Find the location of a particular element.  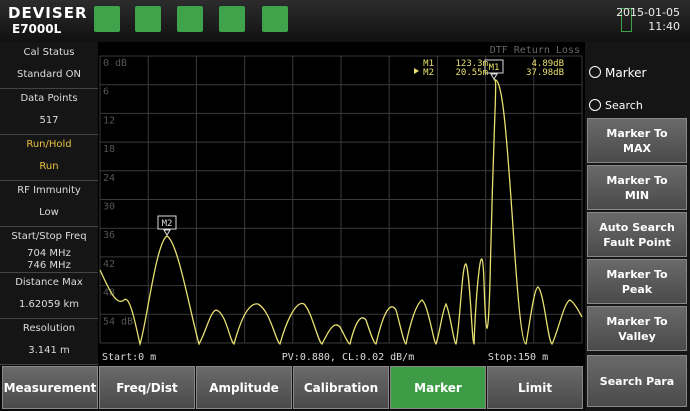

y-label: 30 is located at coordinates (109, 207).